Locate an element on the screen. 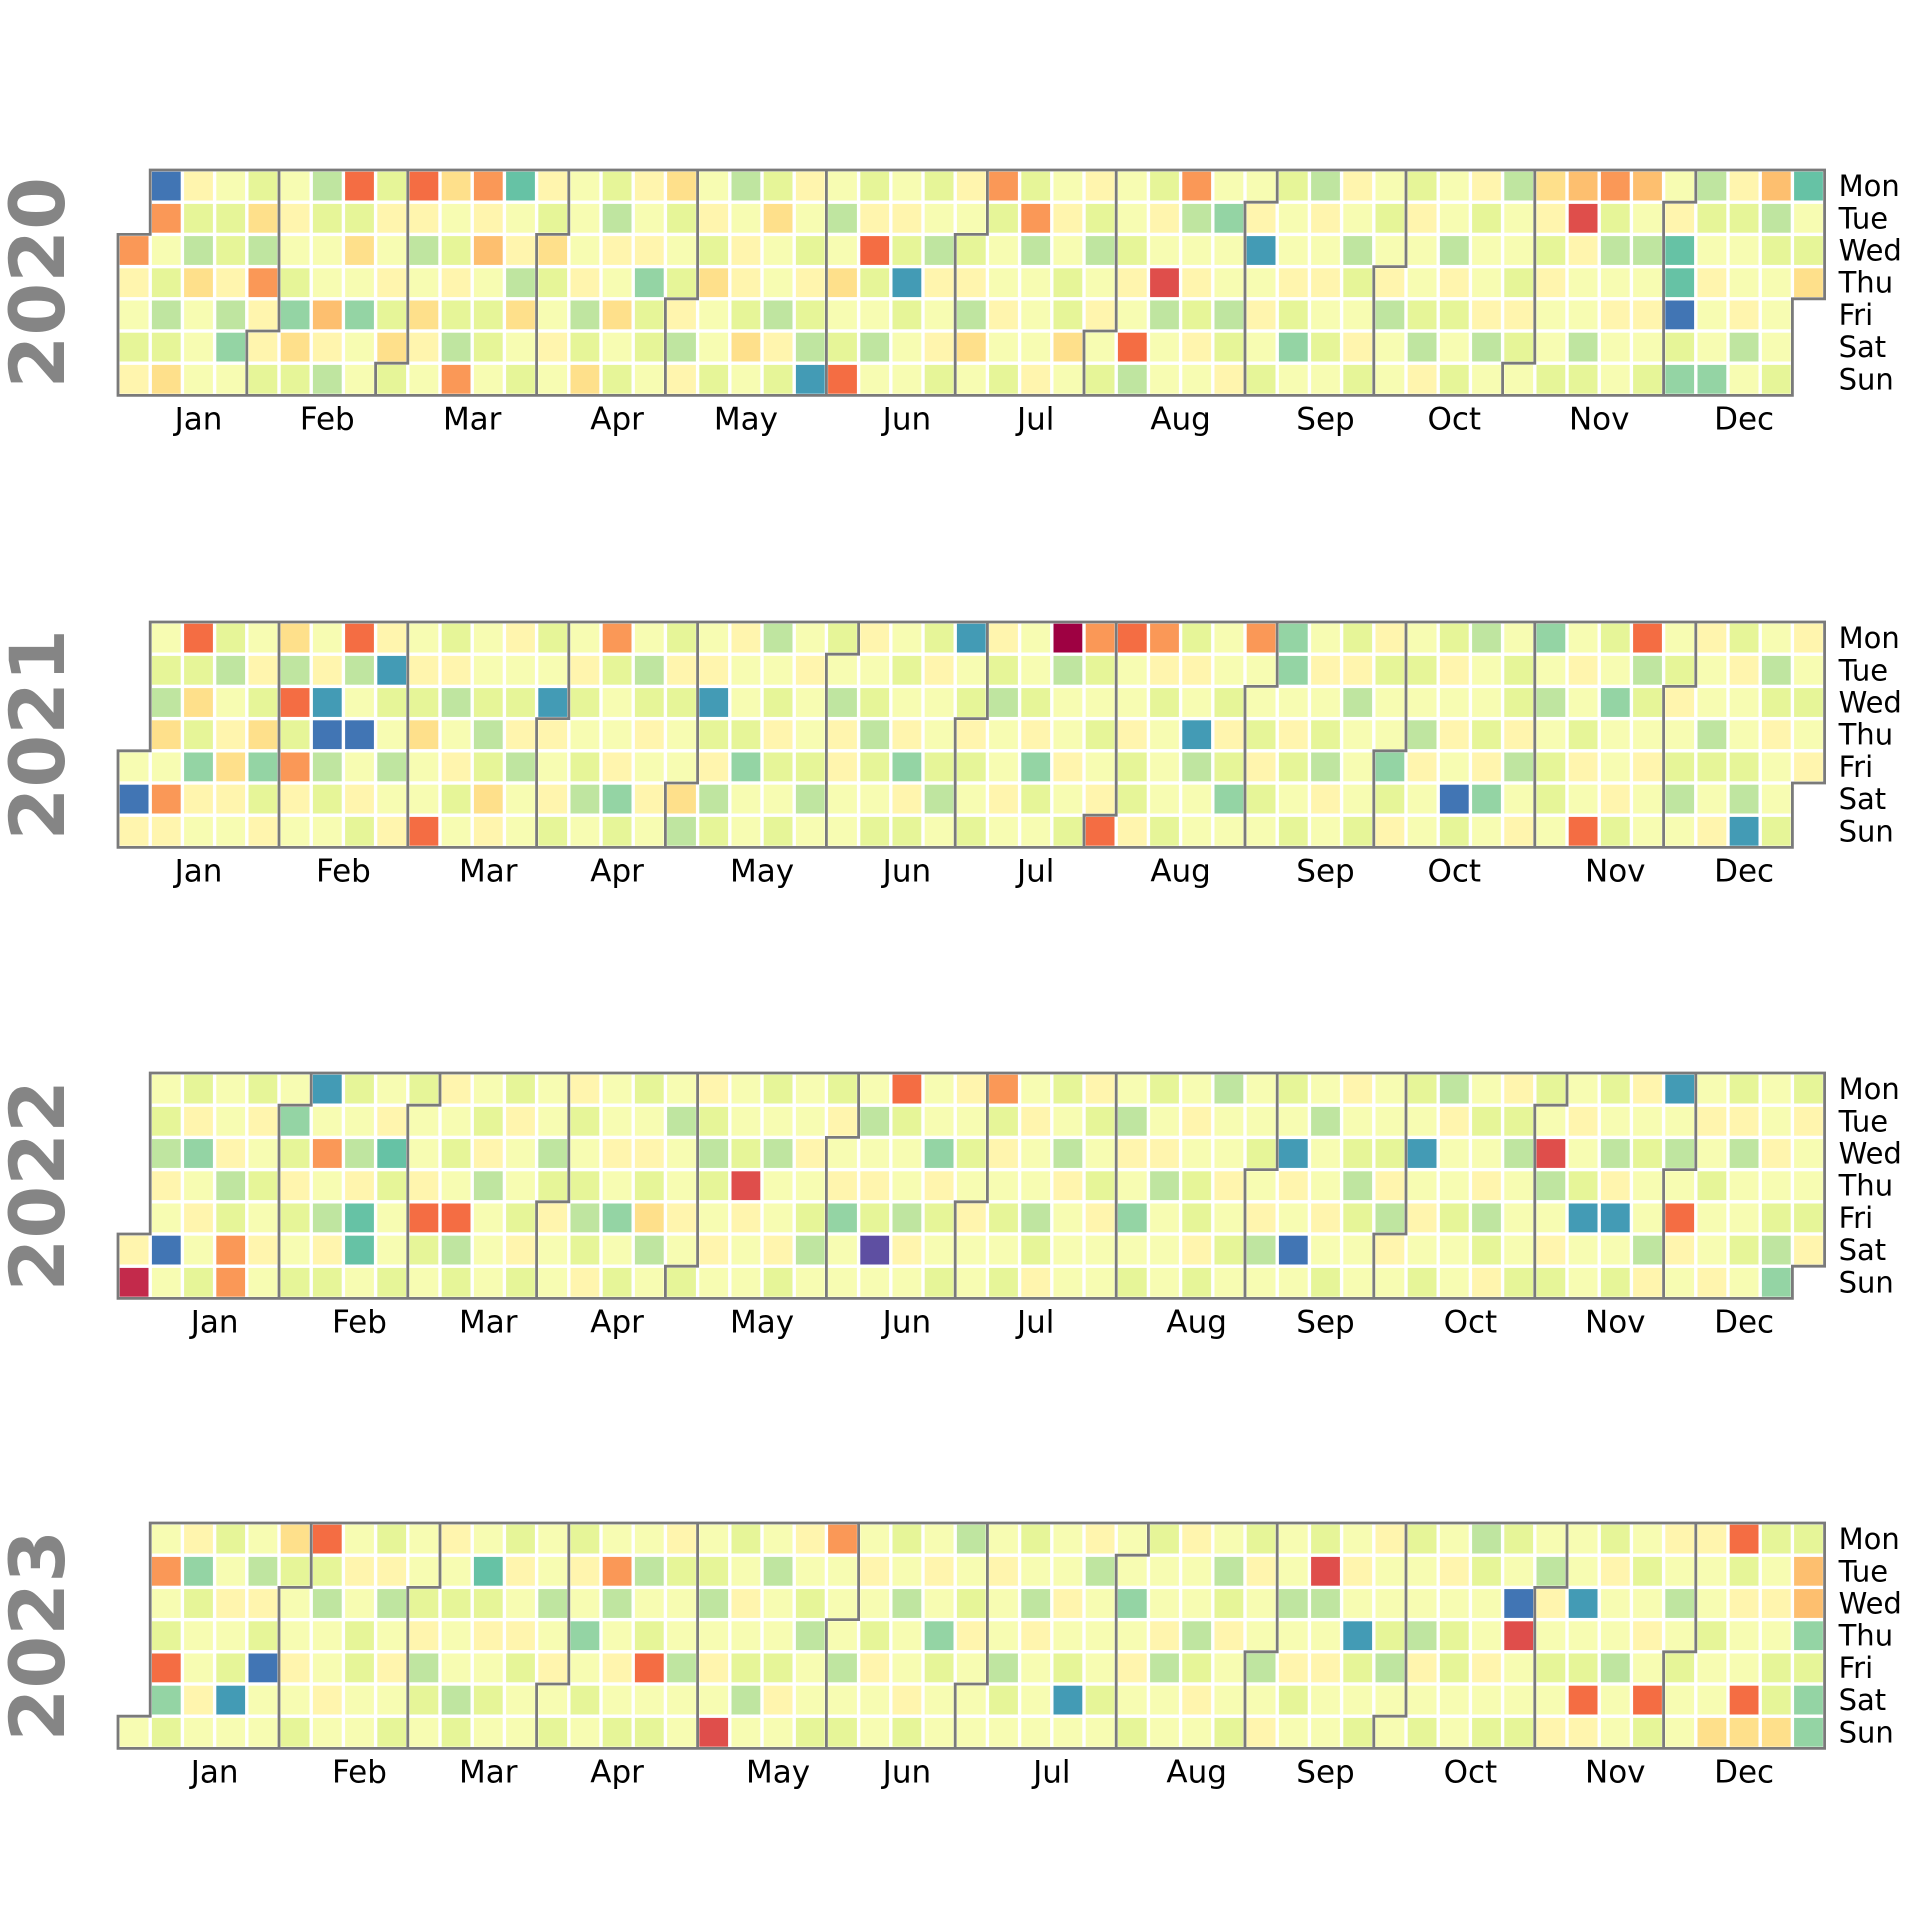 The height and width of the screenshot is (1920, 1920). month-label: May is located at coordinates (762, 871).